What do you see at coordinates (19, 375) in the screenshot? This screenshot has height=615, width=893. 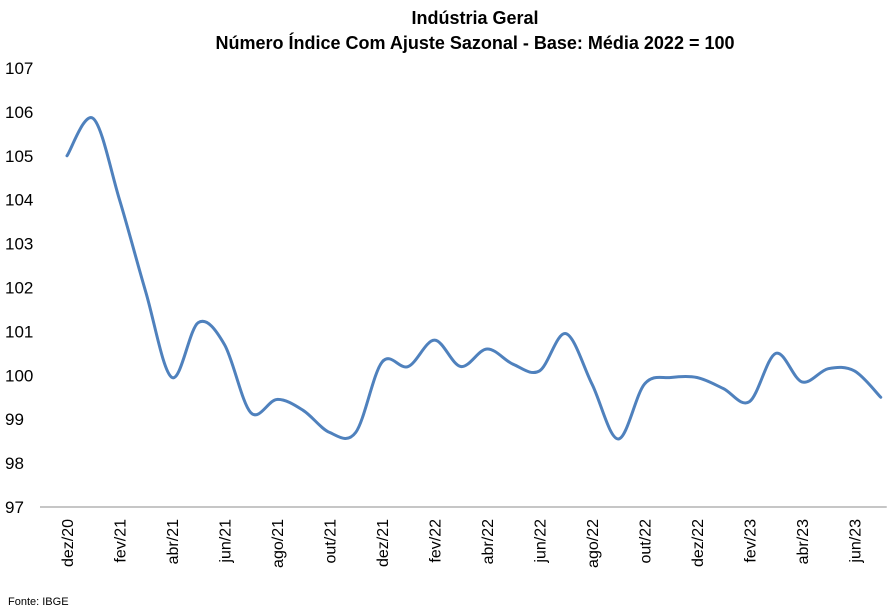 I see `y-tick-label: 100` at bounding box center [19, 375].